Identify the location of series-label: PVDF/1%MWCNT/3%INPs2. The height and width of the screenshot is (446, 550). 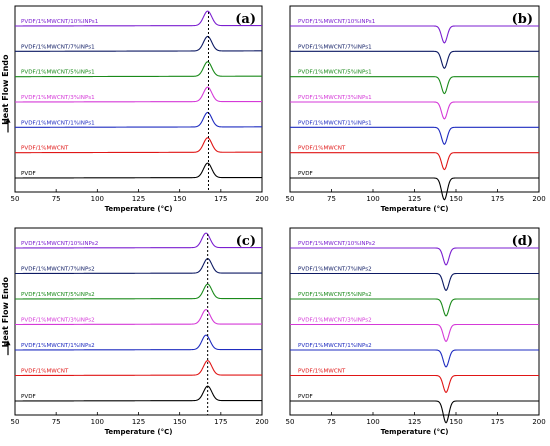
(58, 321).